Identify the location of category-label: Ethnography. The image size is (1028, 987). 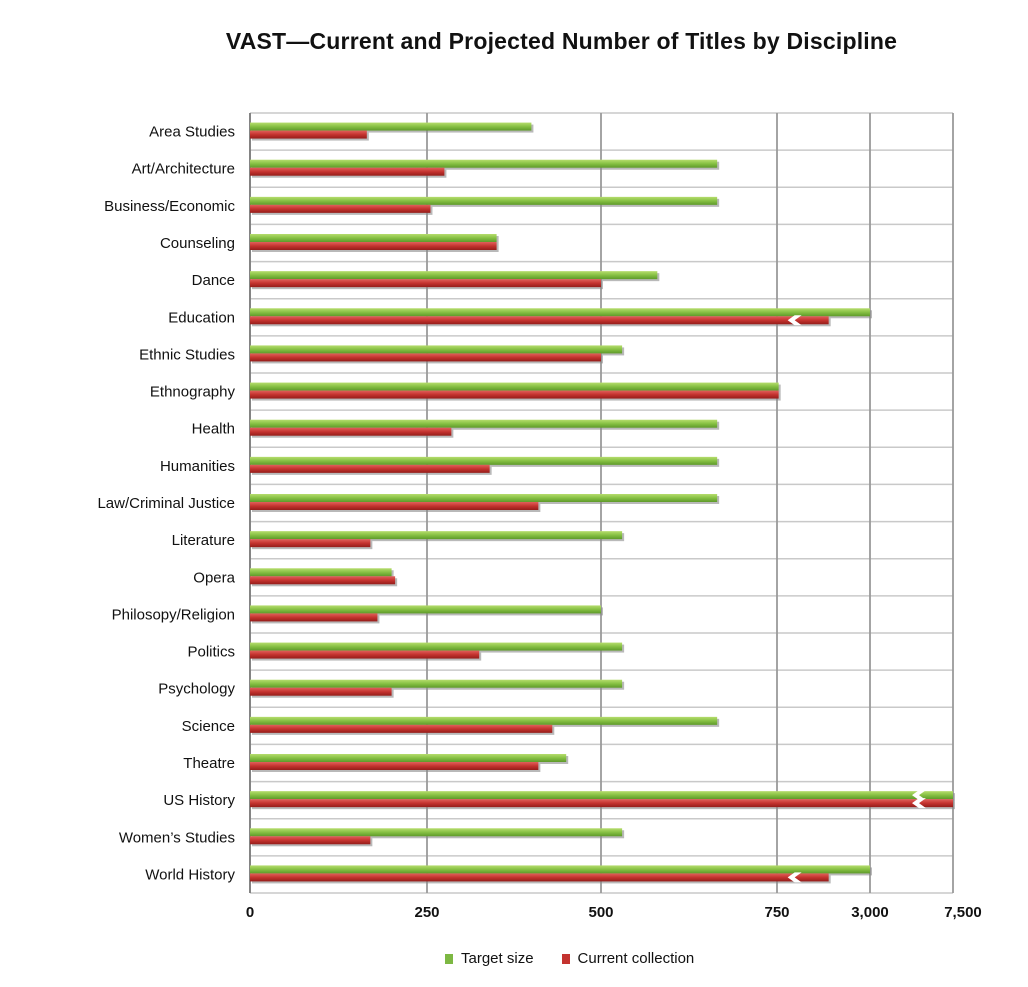
(193, 392).